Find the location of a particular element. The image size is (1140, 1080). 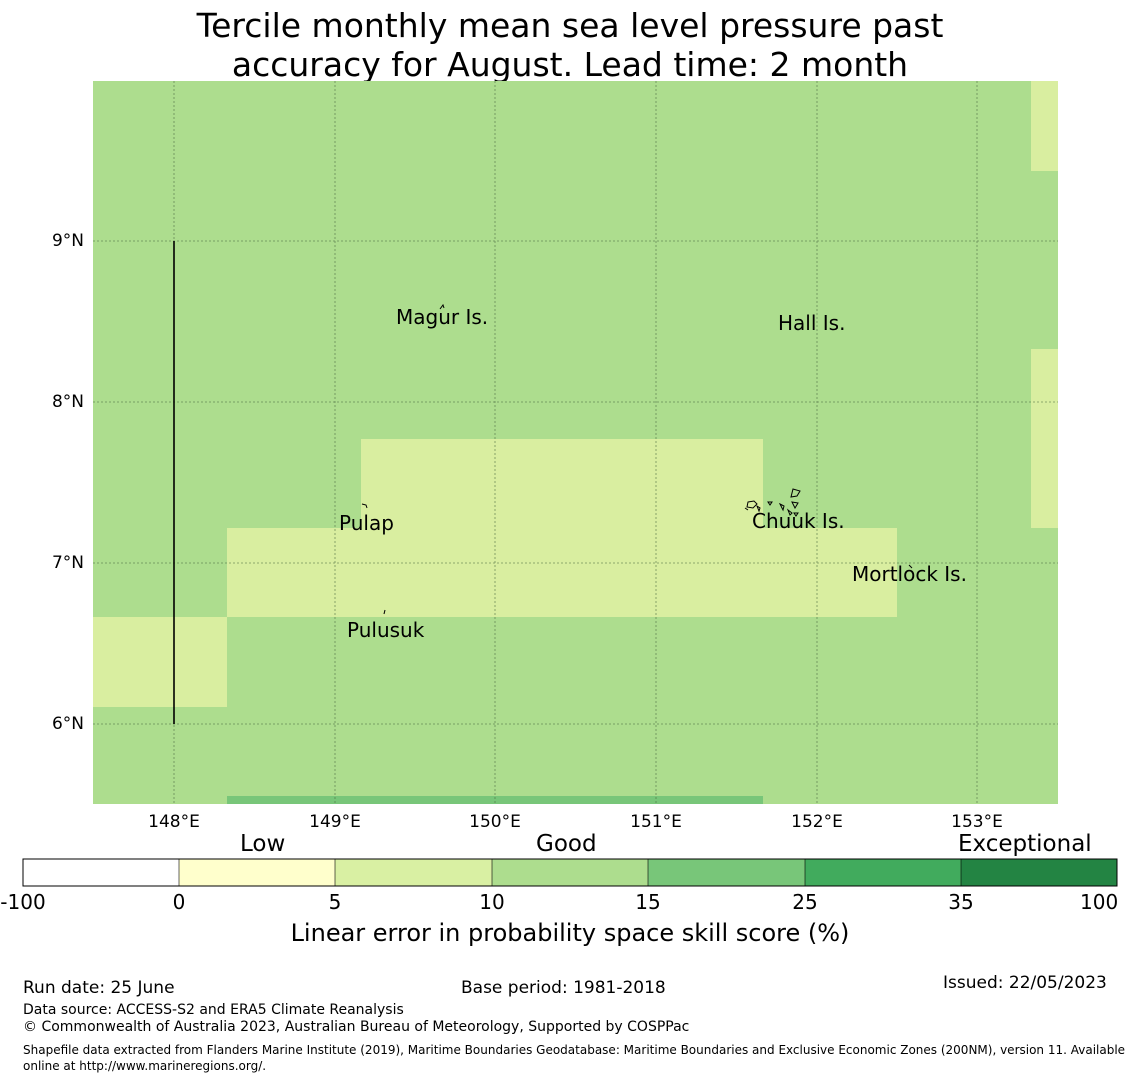

lon-label-148e: 148°E is located at coordinates (174, 822).